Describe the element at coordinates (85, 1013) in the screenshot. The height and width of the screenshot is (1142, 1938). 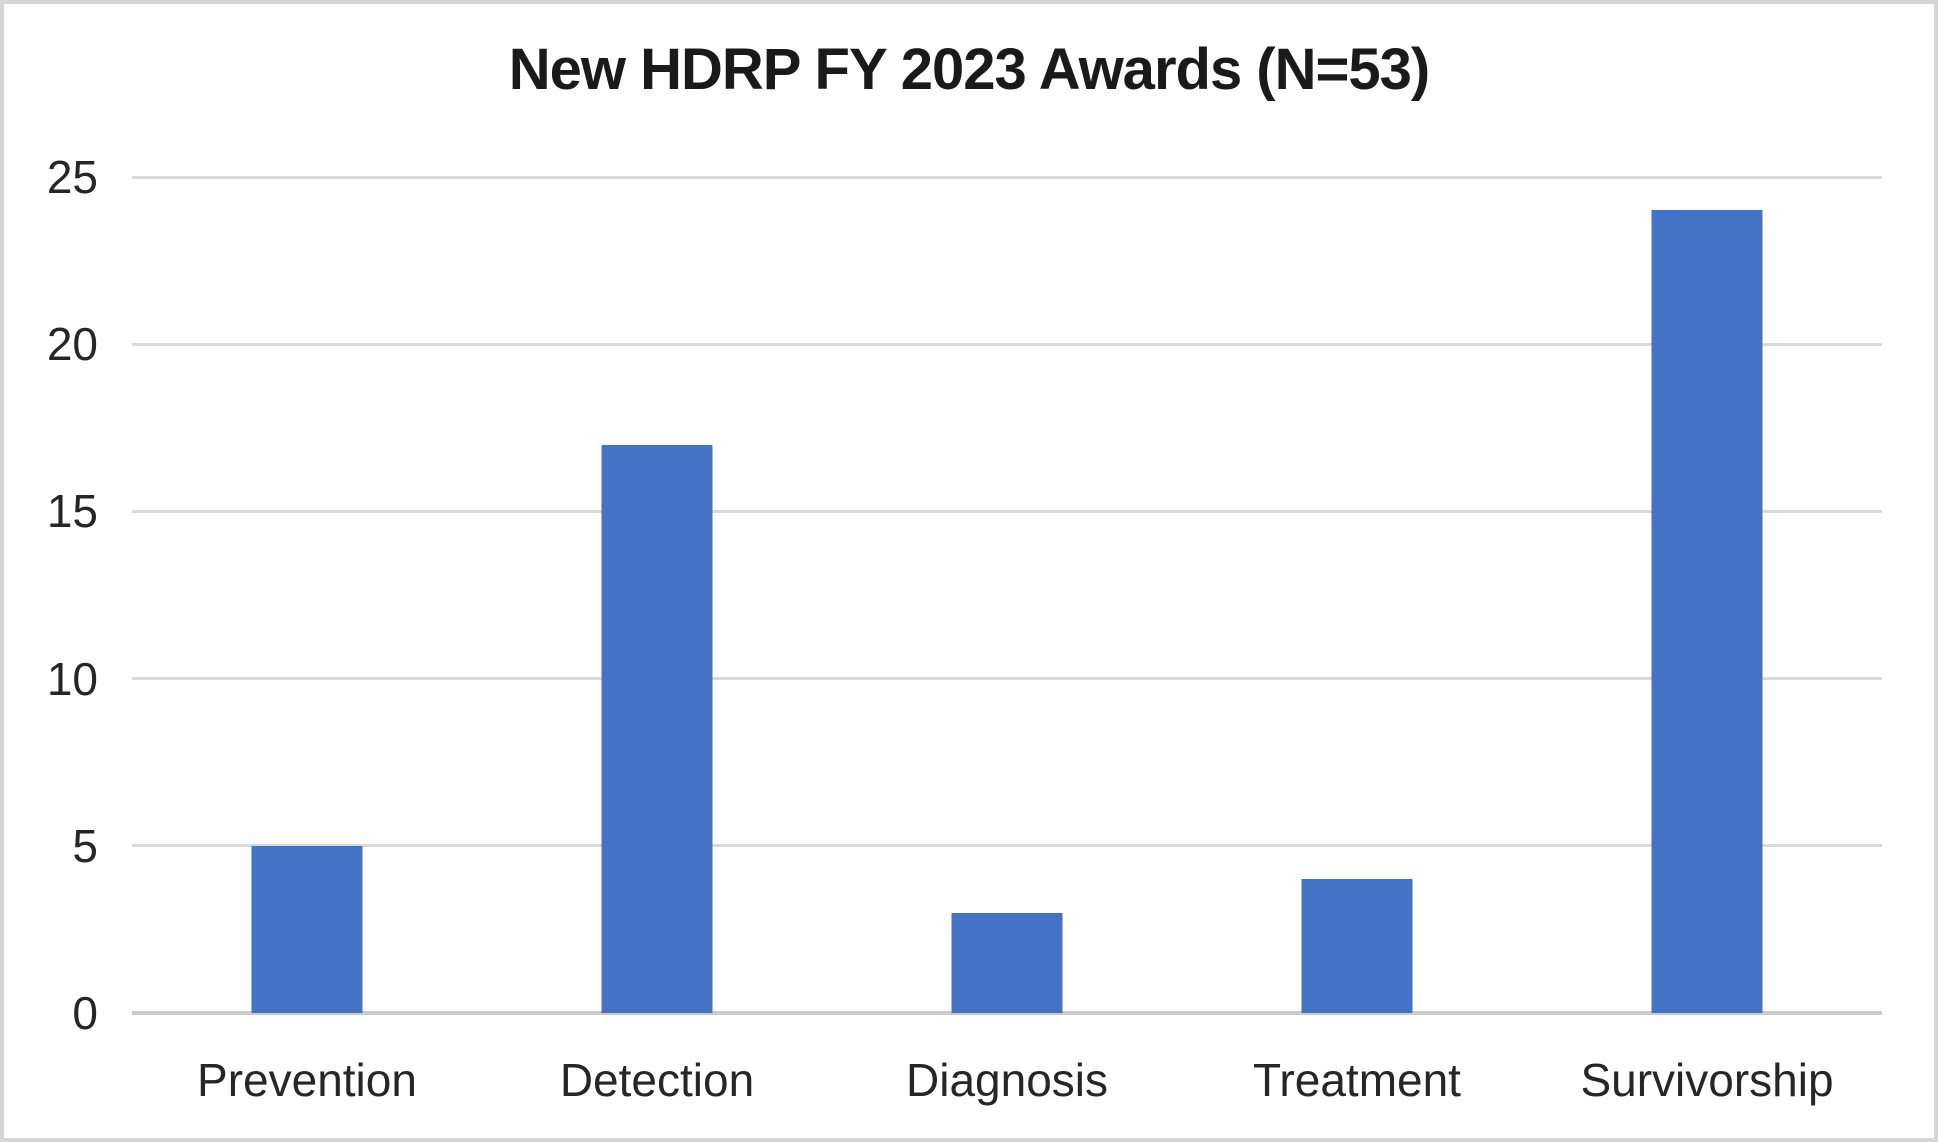
I see `y-tick-label-0: 0` at that location.